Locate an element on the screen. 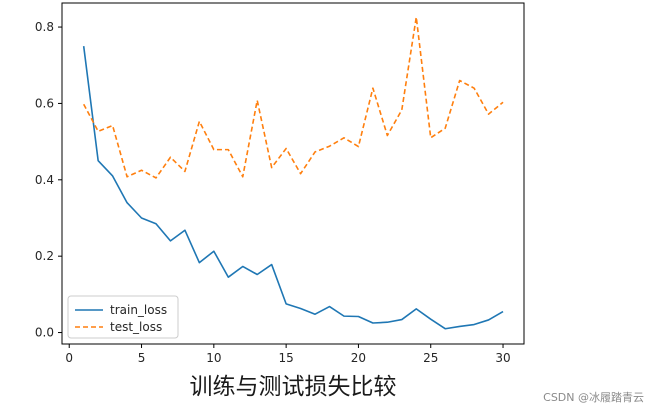 The image size is (650, 407). x-tick-label: 15 is located at coordinates (285, 358).